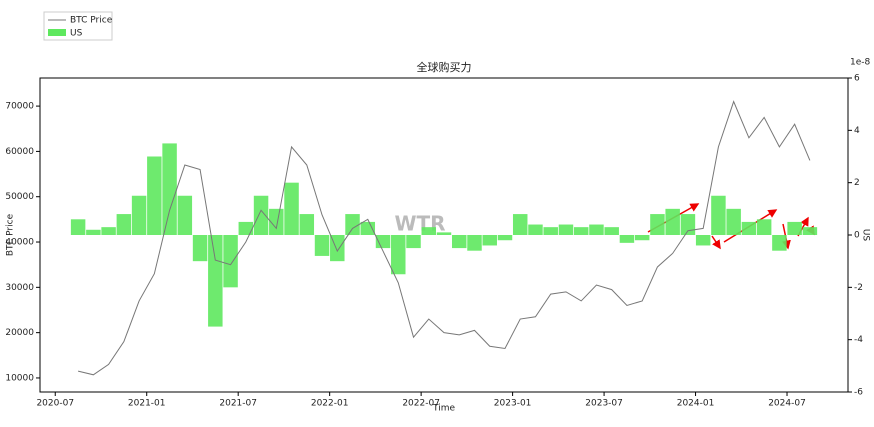 Image resolution: width=874 pixels, height=427 pixels. What do you see at coordinates (513, 404) in the screenshot?
I see `x-tick-label: 2023-01` at bounding box center [513, 404].